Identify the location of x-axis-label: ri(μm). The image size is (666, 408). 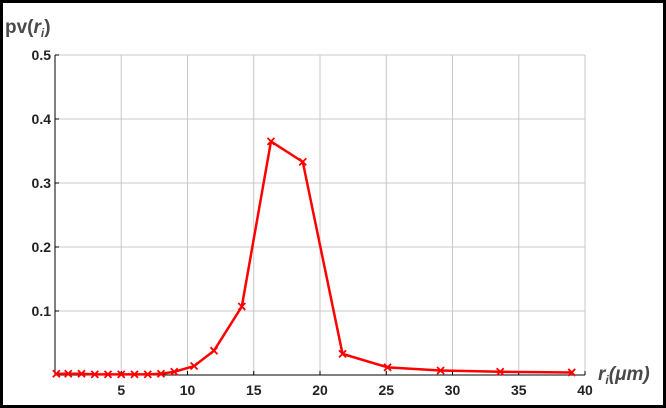
(624, 375).